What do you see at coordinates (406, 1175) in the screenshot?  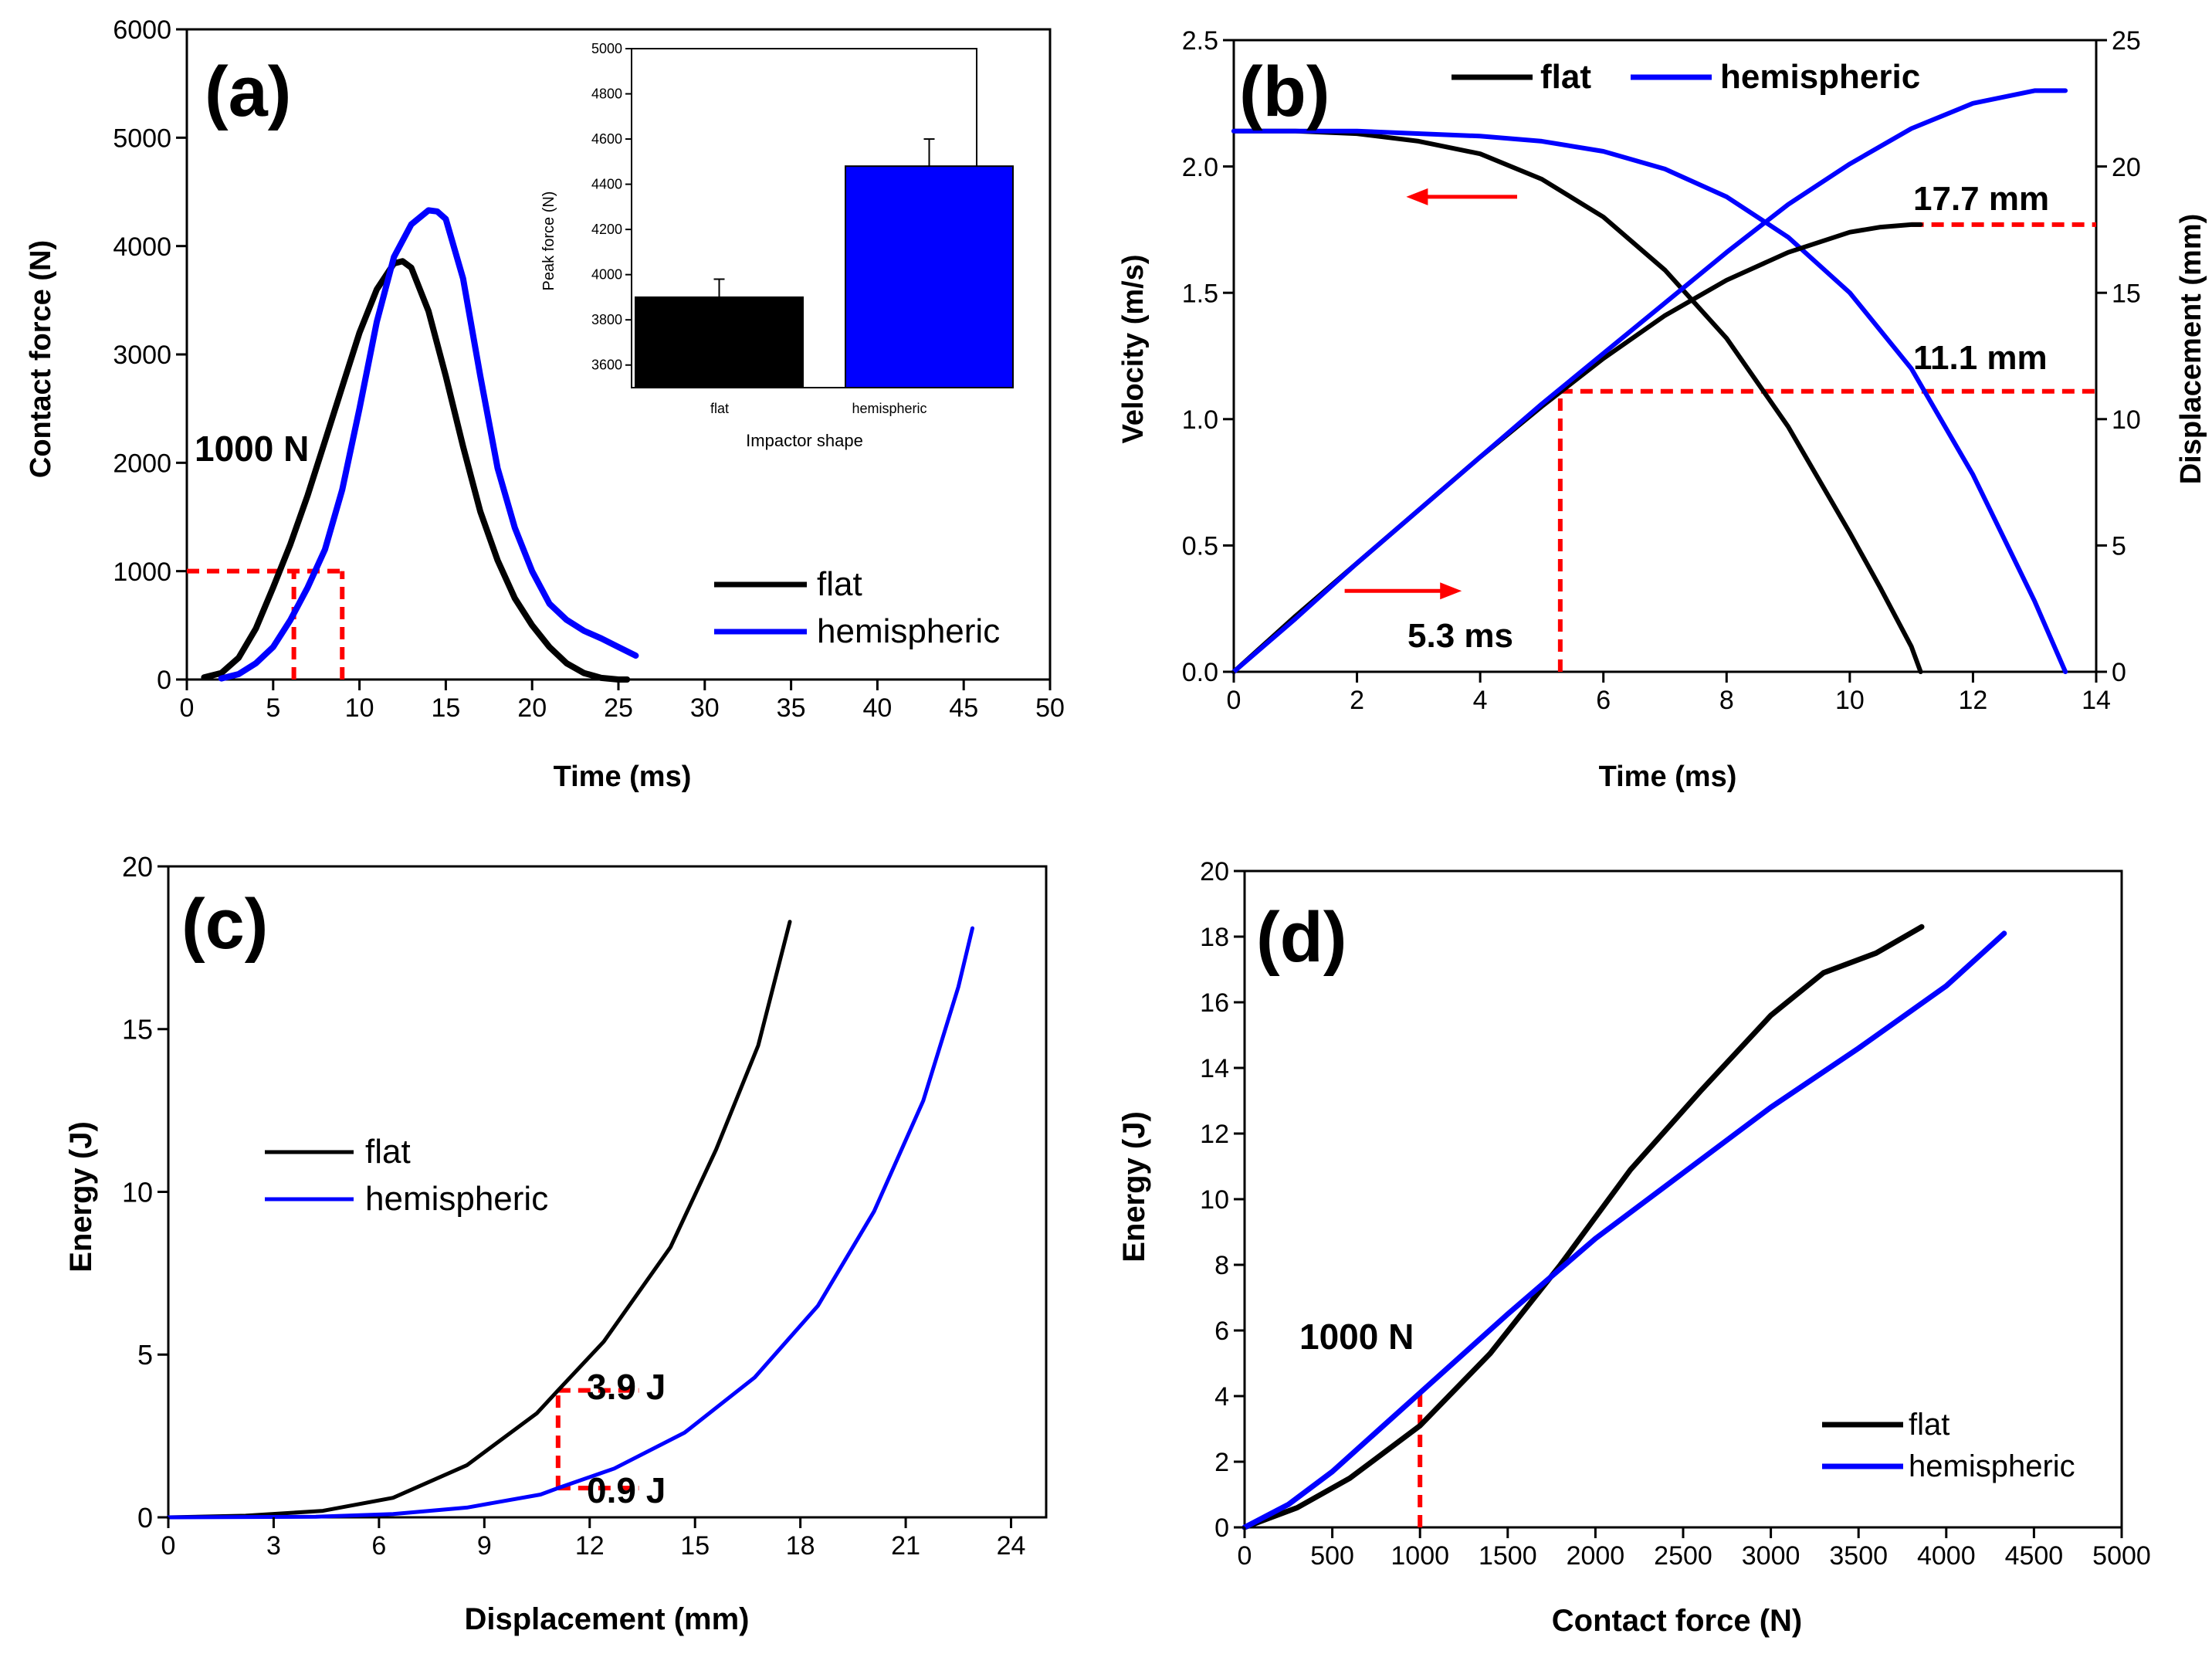 I see `panel-c-legend: flat hemispheric` at bounding box center [406, 1175].